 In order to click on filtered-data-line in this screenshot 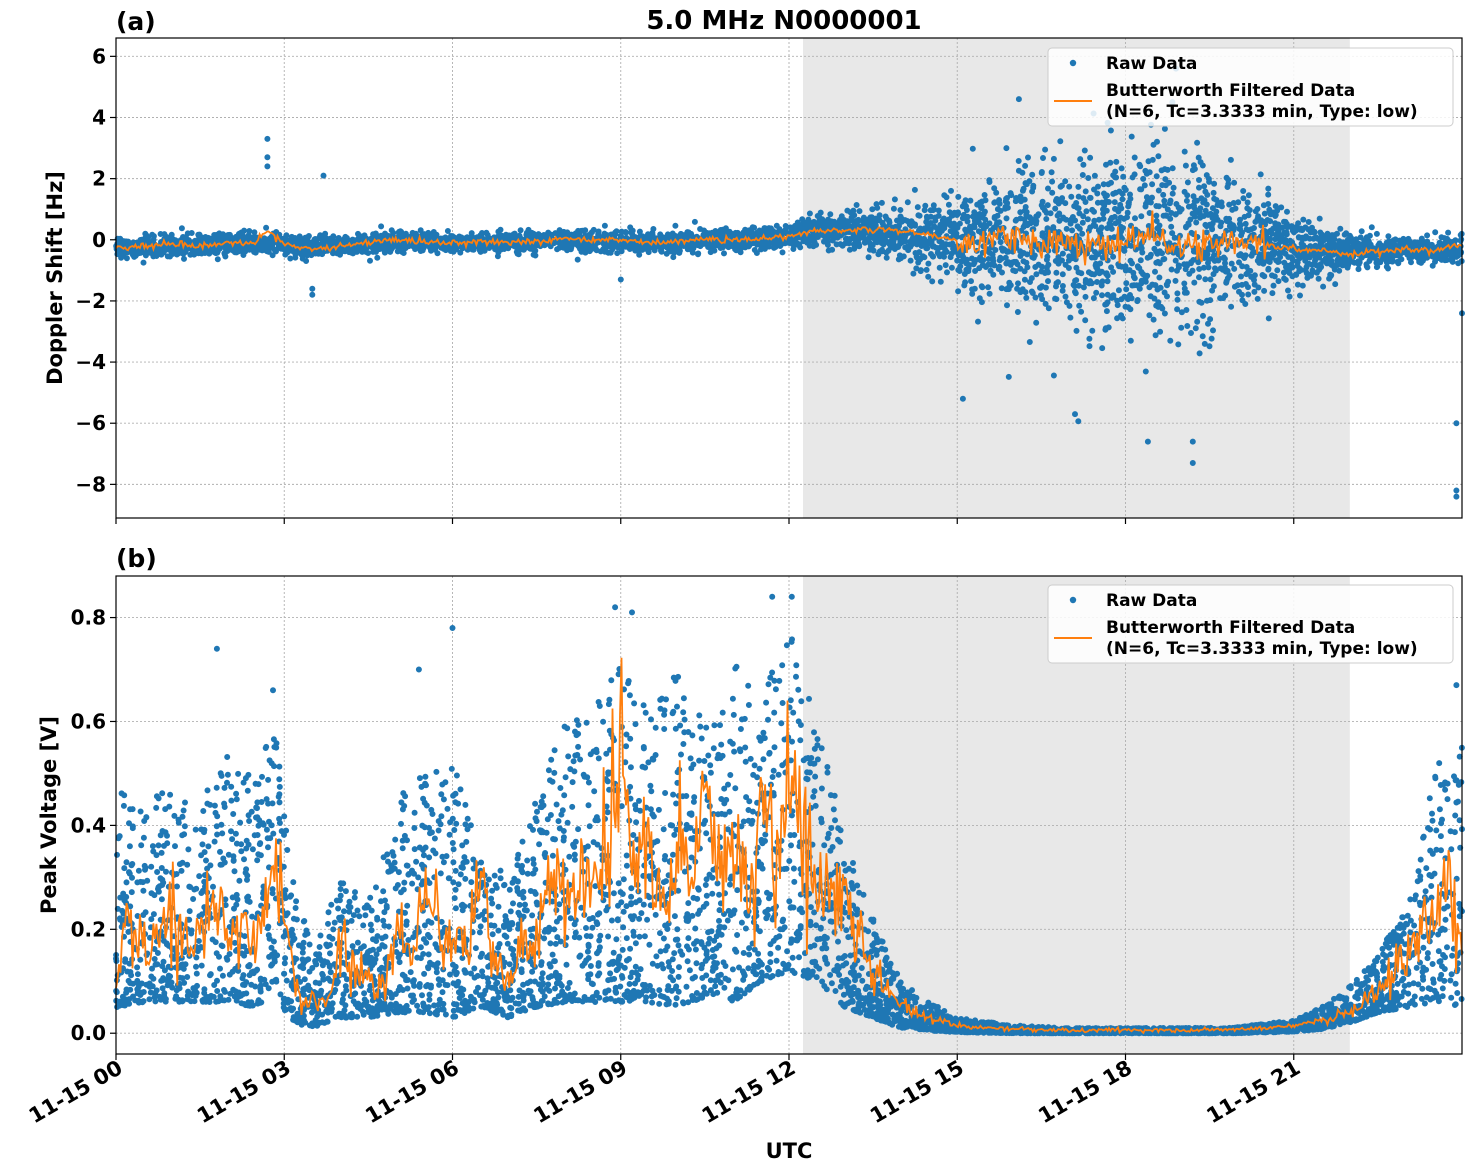, I will do `click(789, 238)`.